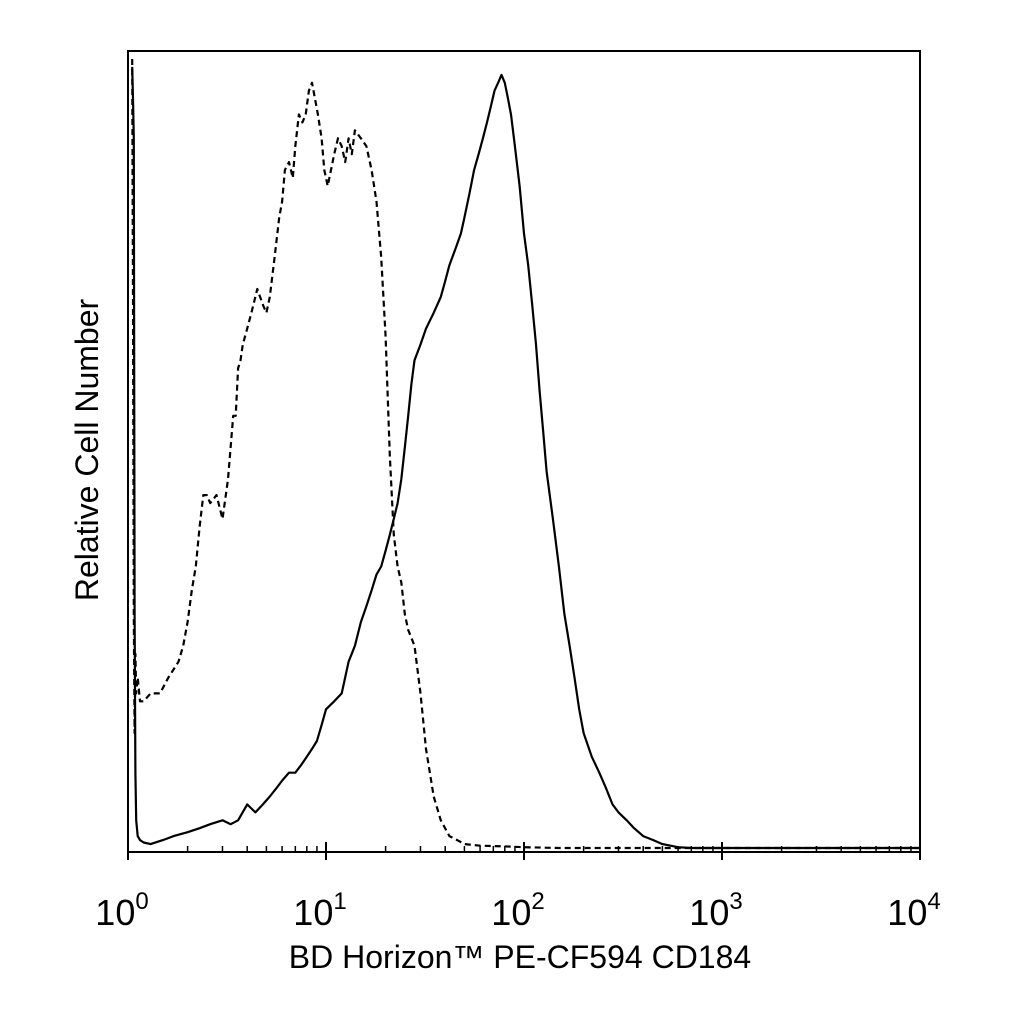 This screenshot has width=1024, height=1024. Describe the element at coordinates (715, 910) in the screenshot. I see `x-tick-label: 10³` at that location.